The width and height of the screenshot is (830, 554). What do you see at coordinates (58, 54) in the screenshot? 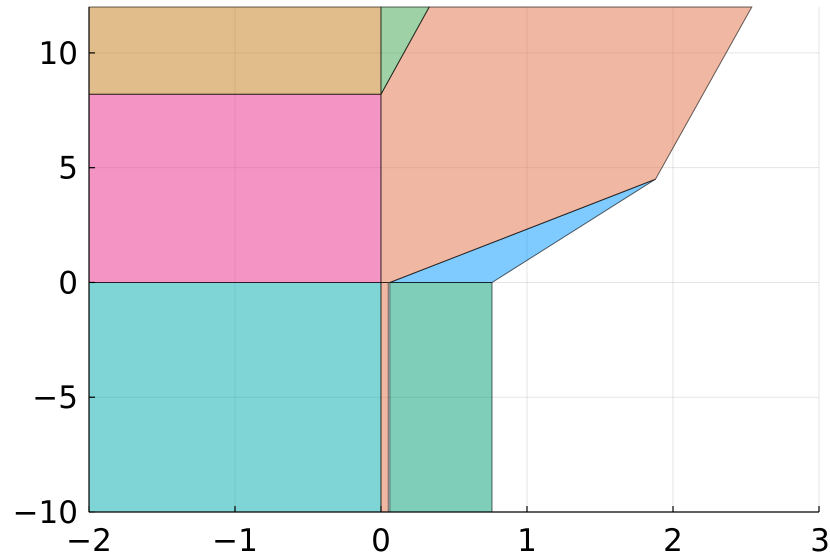
I see `y-tick-label: 10` at bounding box center [58, 54].